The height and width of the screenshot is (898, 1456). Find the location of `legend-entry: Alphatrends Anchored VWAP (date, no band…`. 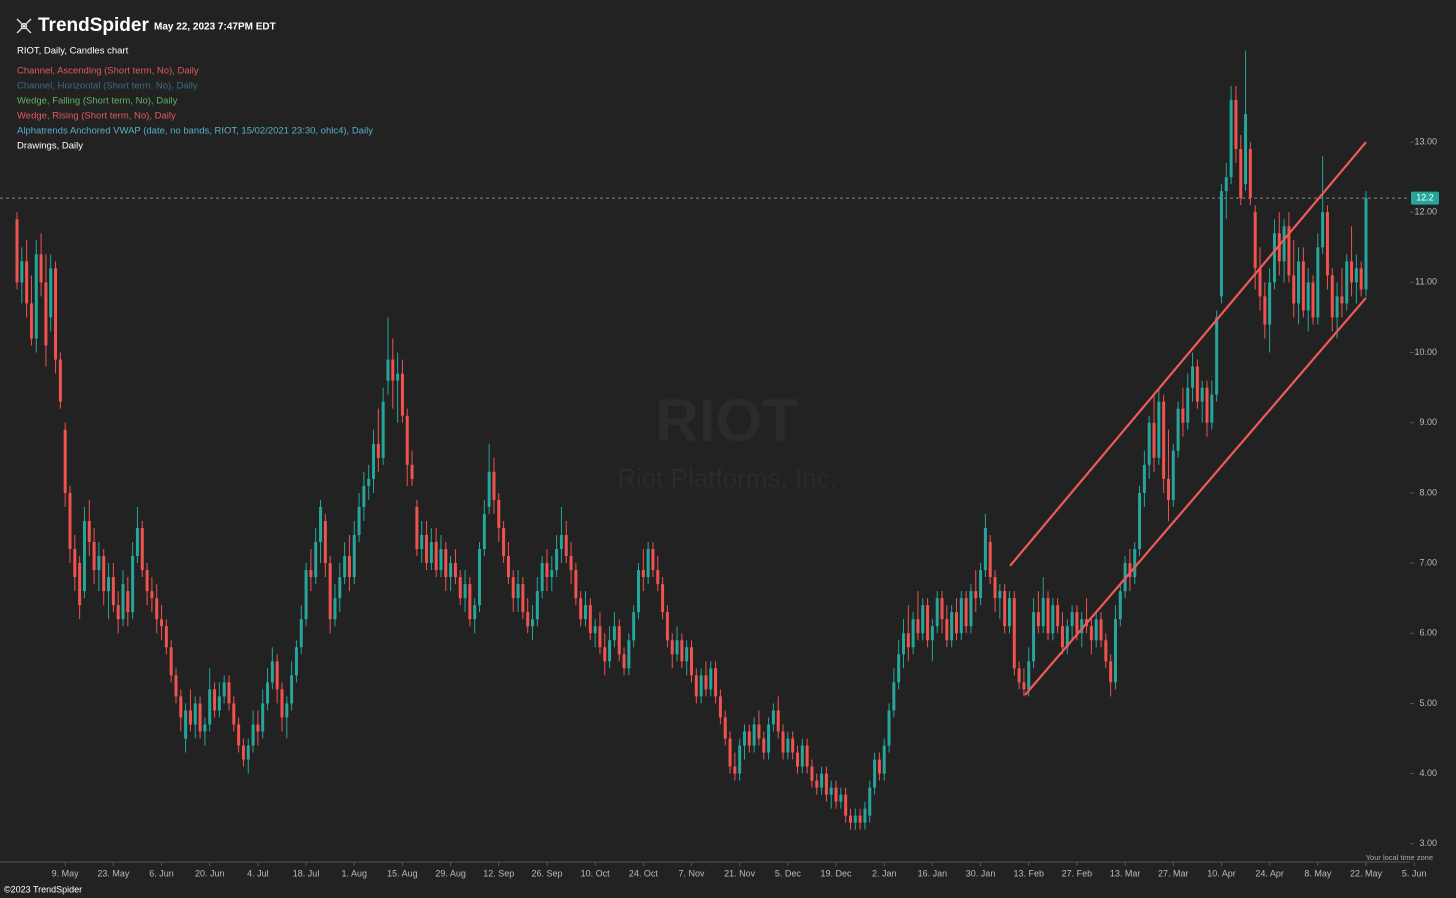

legend-entry: Alphatrends Anchored VWAP (date, no band… is located at coordinates (195, 131).